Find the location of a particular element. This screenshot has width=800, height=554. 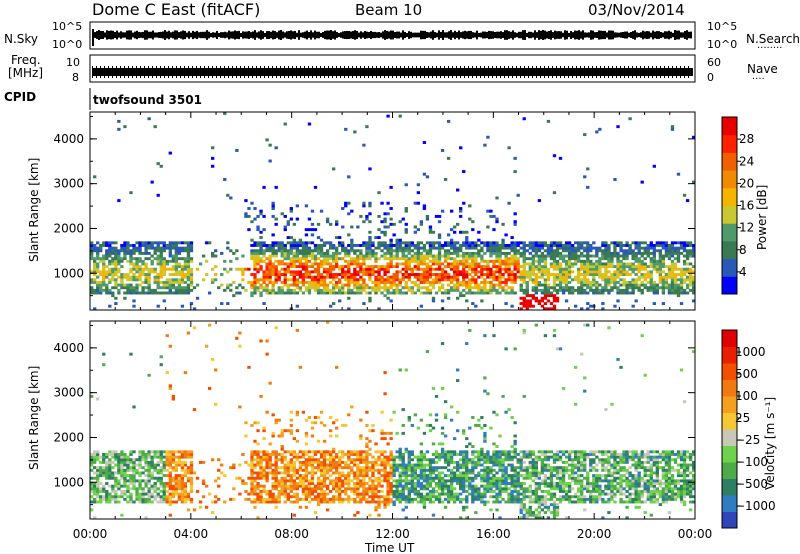

freq-sample is located at coordinates (496, 72).